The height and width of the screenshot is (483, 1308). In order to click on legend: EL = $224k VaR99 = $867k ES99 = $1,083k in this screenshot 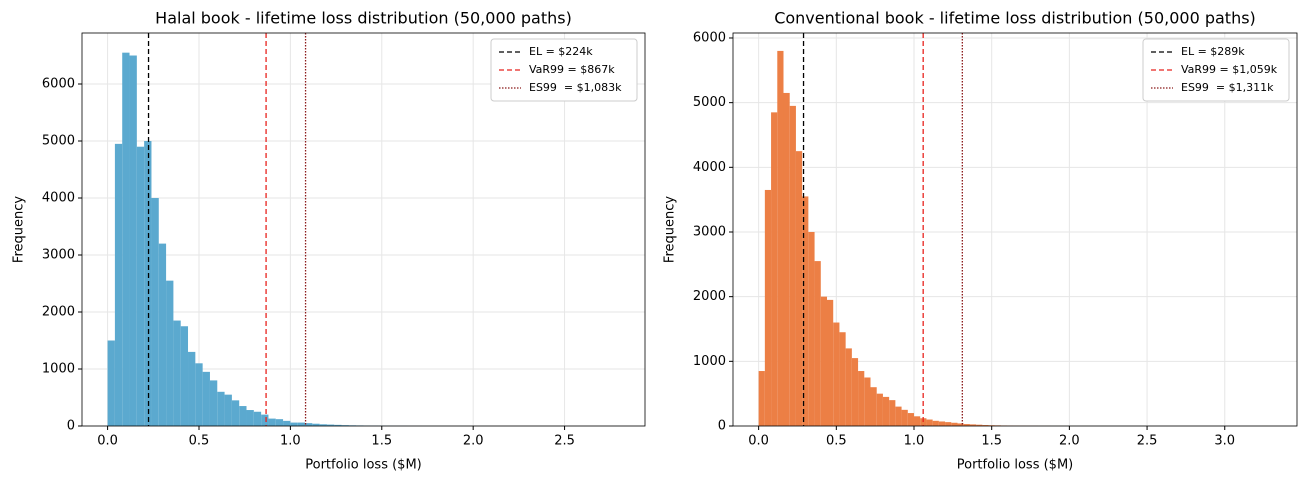, I will do `click(564, 70)`.